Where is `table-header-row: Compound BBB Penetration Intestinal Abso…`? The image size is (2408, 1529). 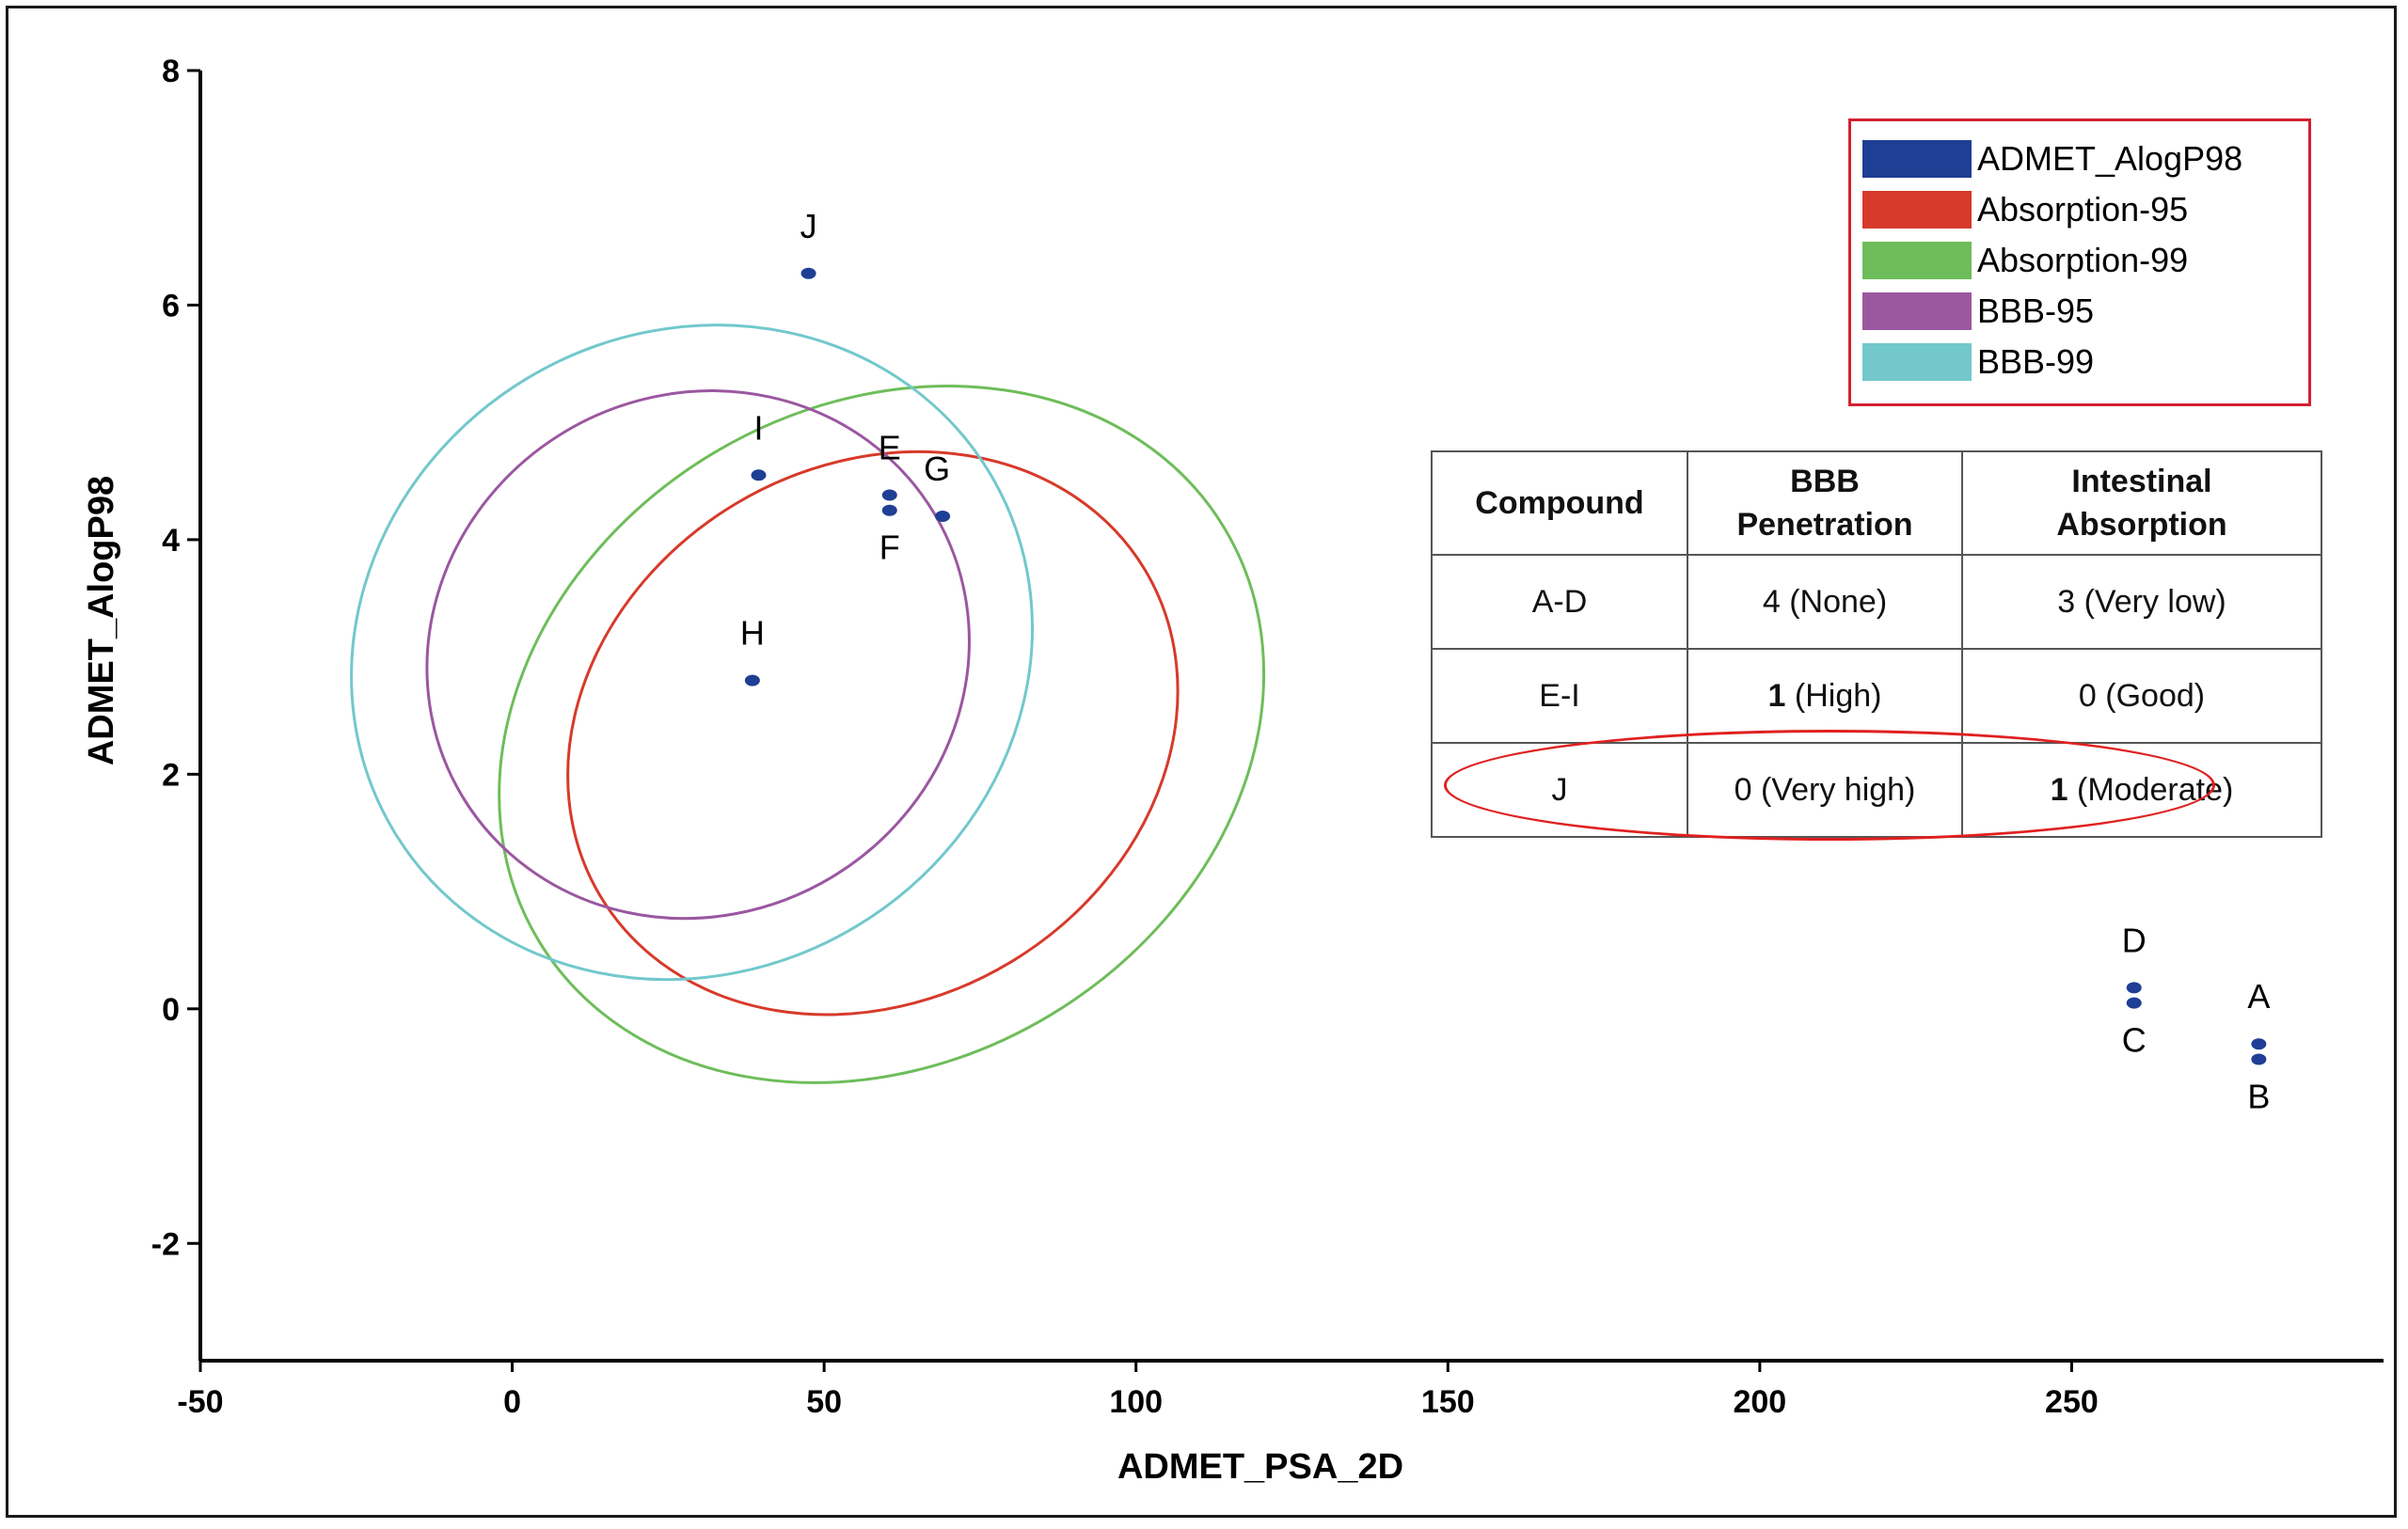 table-header-row: Compound BBB Penetration Intestinal Abso… is located at coordinates (1877, 503).